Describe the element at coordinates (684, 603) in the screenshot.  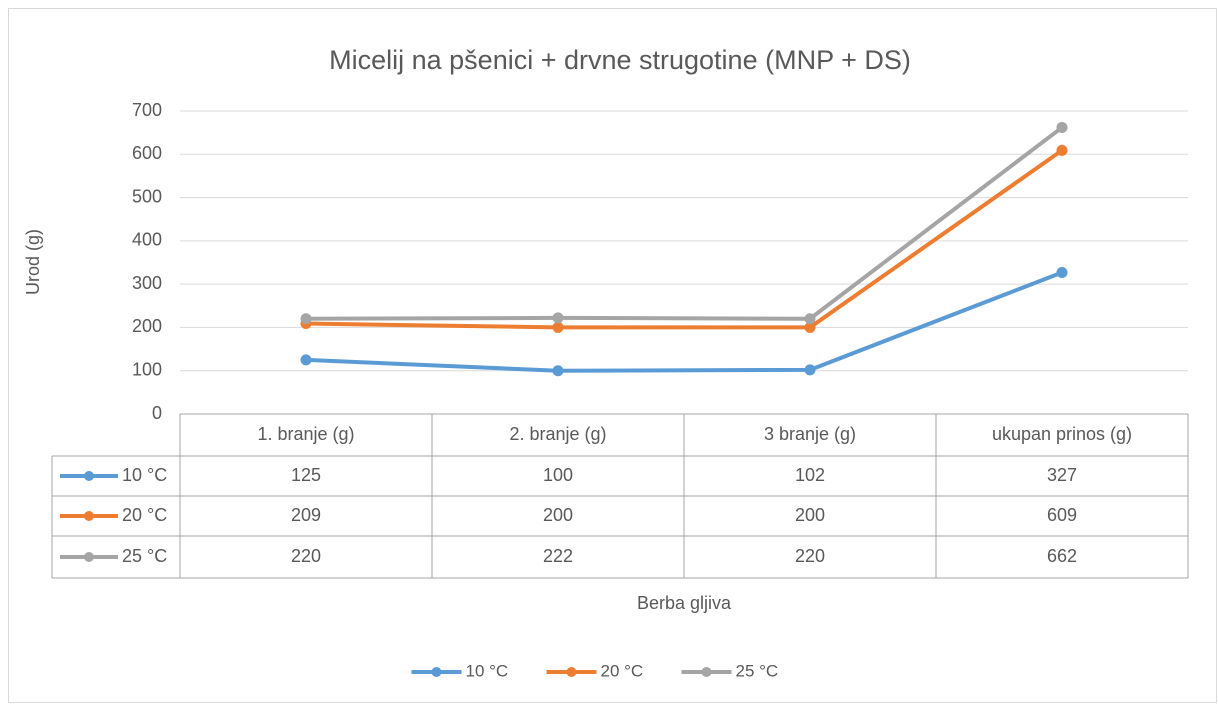
I see `x-axis-label: Berba gljiva` at that location.